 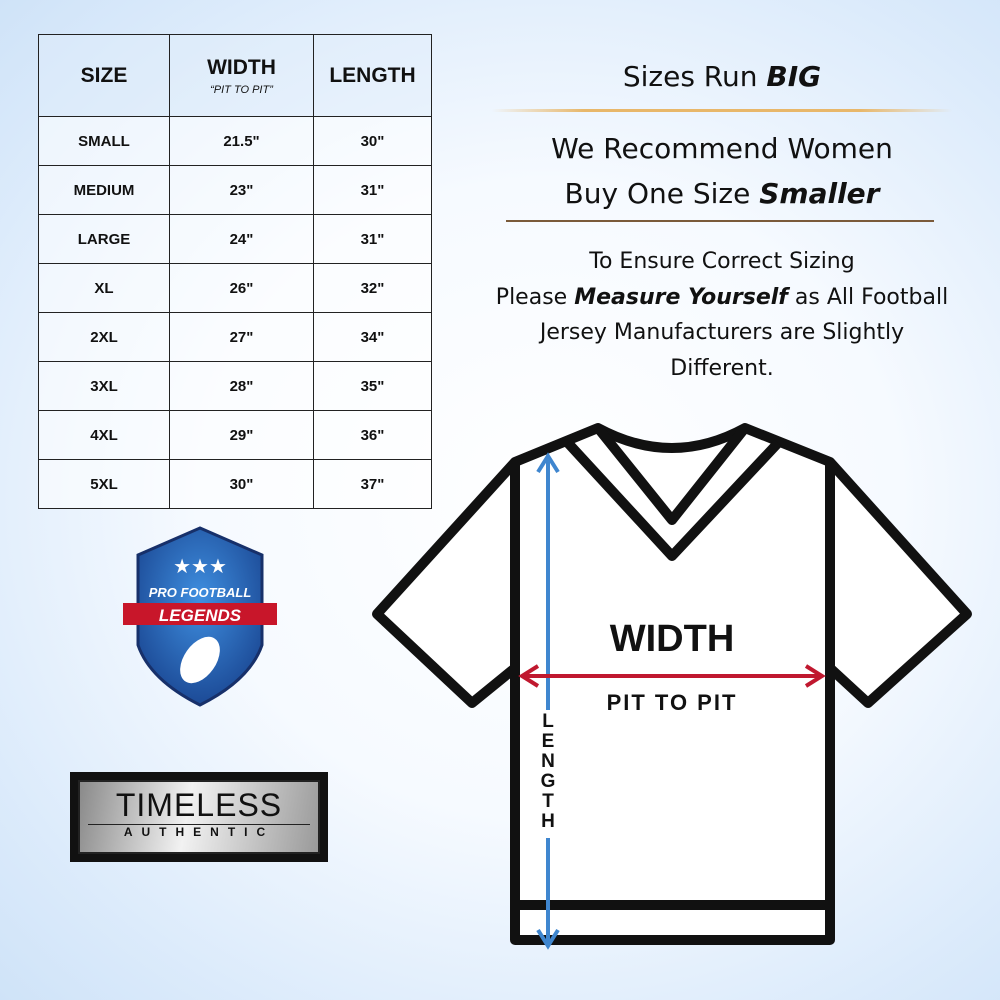 What do you see at coordinates (681, 297) in the screenshot?
I see `para-emphasis: Measure Yourself` at bounding box center [681, 297].